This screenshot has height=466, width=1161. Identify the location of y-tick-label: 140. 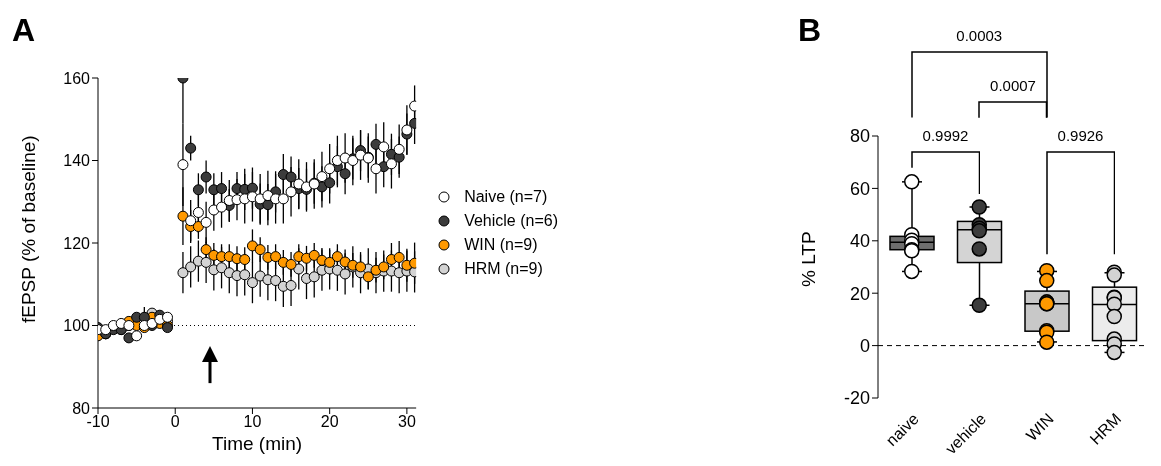
(77, 161).